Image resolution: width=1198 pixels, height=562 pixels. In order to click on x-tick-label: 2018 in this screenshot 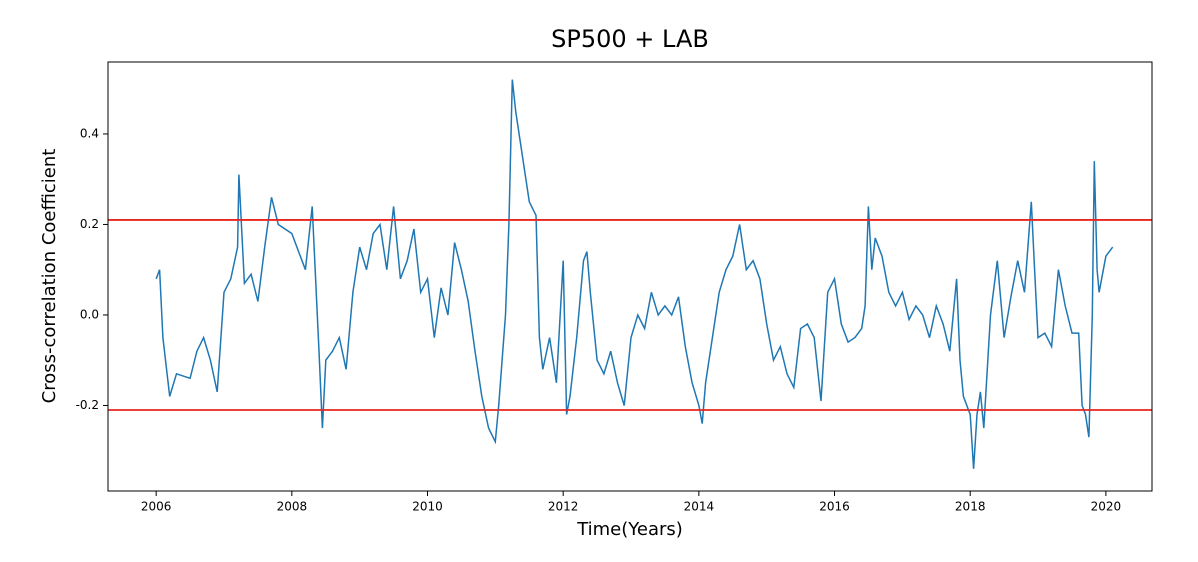, I will do `click(970, 507)`.